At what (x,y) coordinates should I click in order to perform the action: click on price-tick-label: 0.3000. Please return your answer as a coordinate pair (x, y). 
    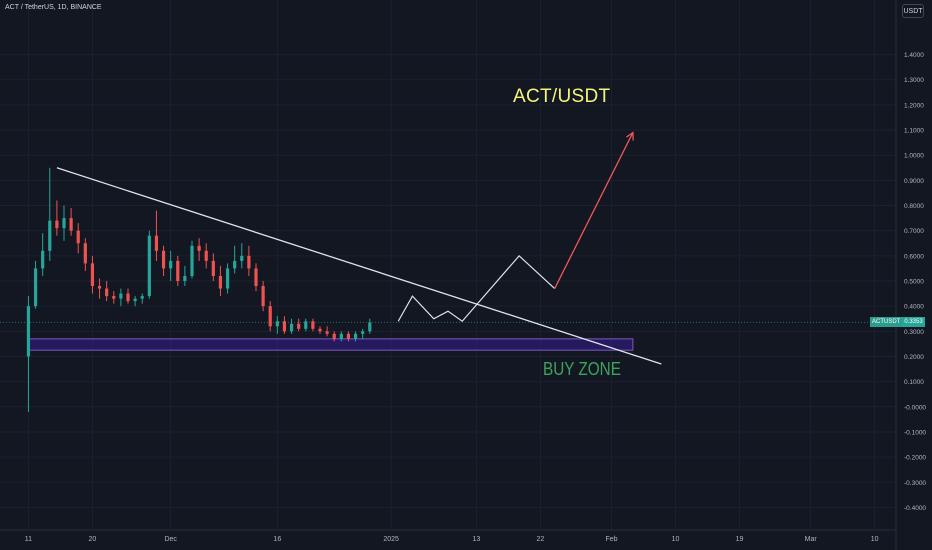
    Looking at the image, I should click on (914, 332).